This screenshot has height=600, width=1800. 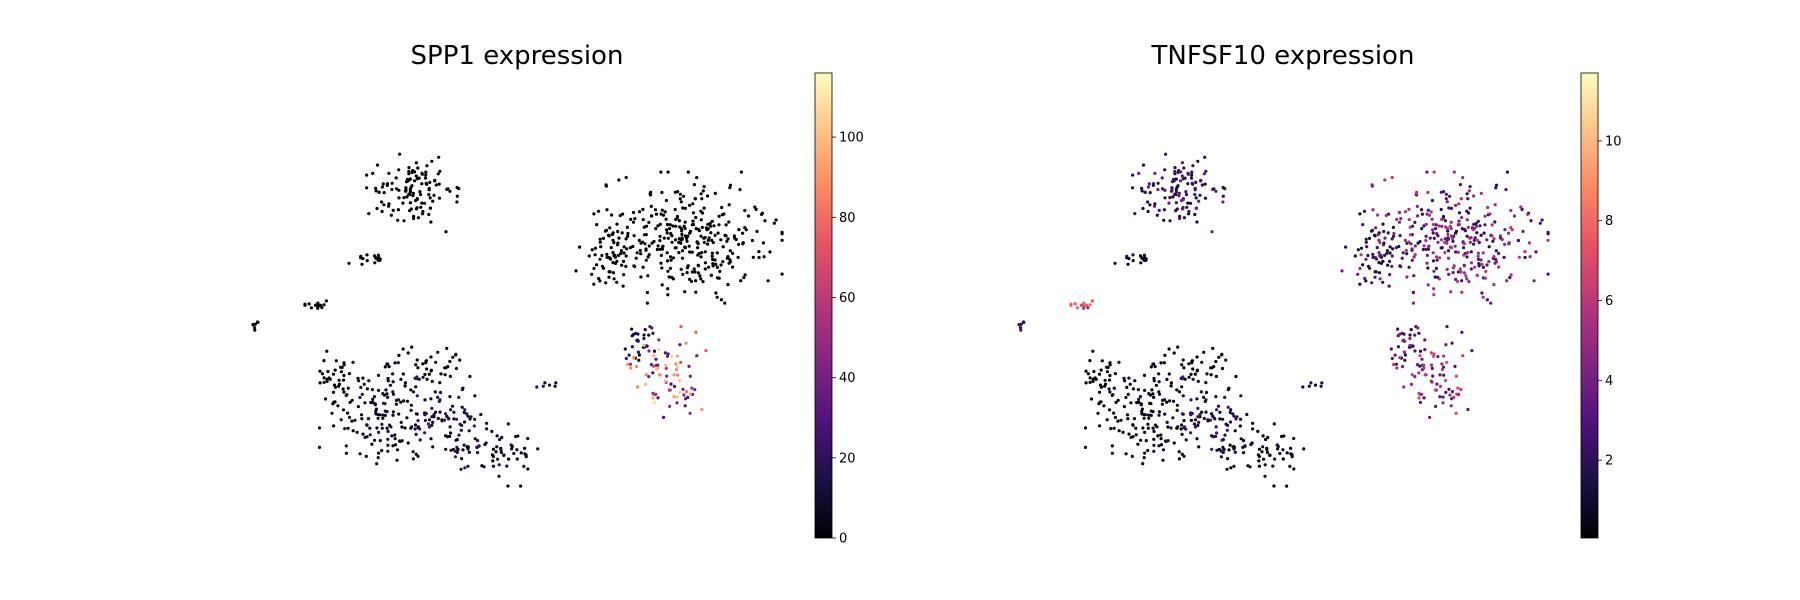 What do you see at coordinates (517, 56) in the screenshot?
I see `chart-title-spp1: SPP1 expression` at bounding box center [517, 56].